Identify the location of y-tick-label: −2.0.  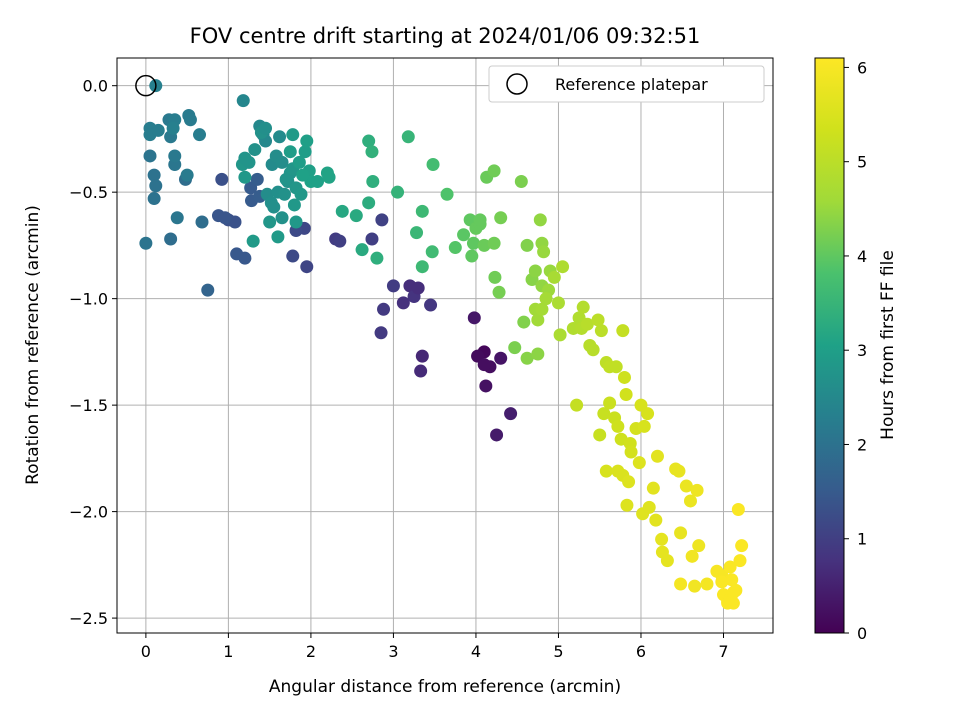
(88, 512).